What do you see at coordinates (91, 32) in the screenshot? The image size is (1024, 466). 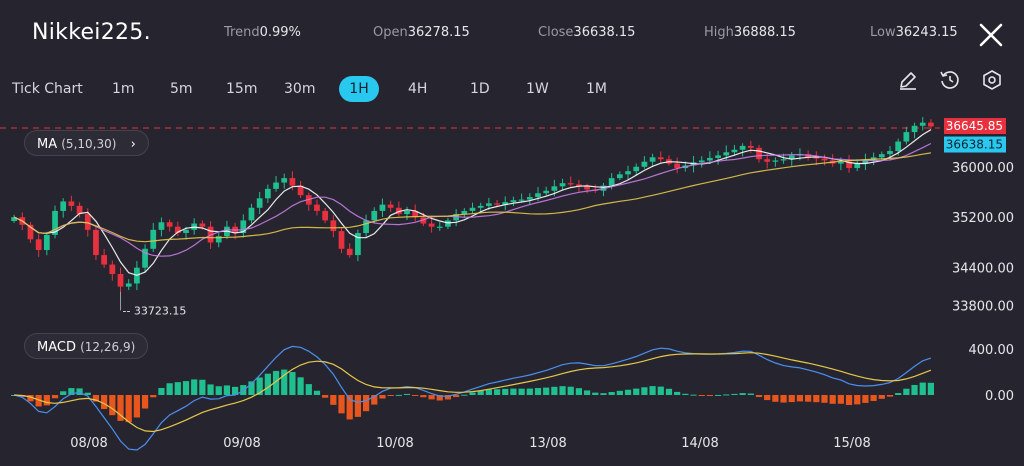 I see `symbol-title: Nikkei225.` at bounding box center [91, 32].